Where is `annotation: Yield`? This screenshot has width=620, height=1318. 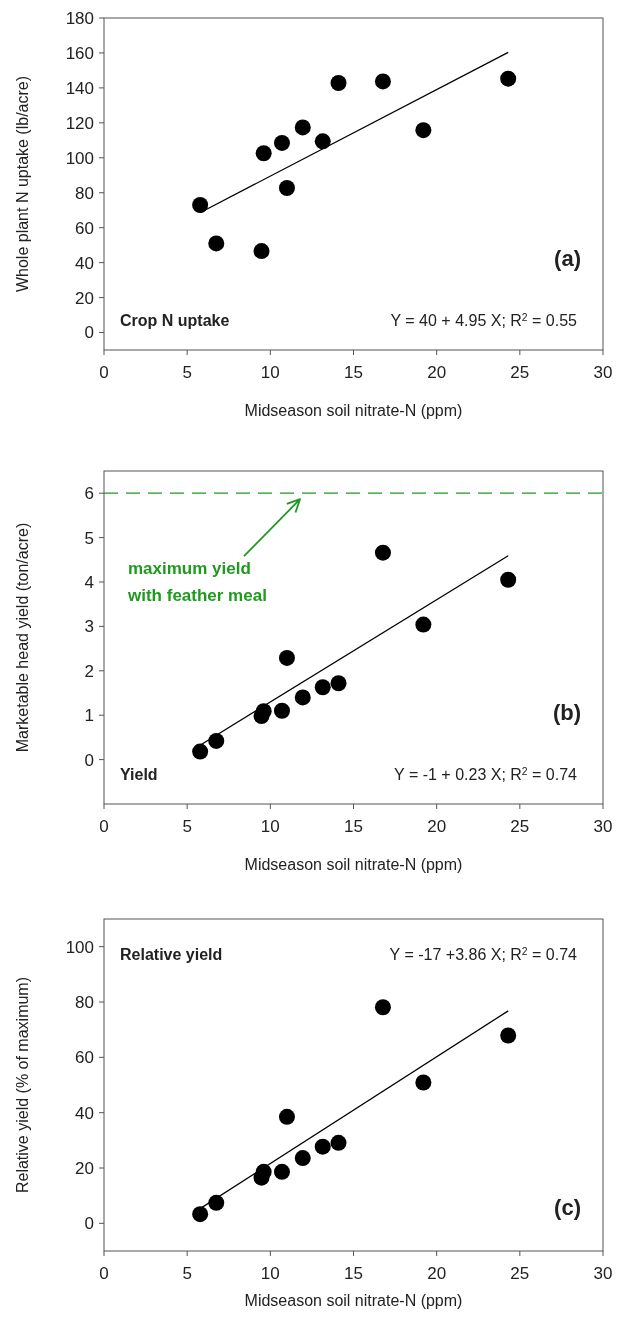 annotation: Yield is located at coordinates (139, 774).